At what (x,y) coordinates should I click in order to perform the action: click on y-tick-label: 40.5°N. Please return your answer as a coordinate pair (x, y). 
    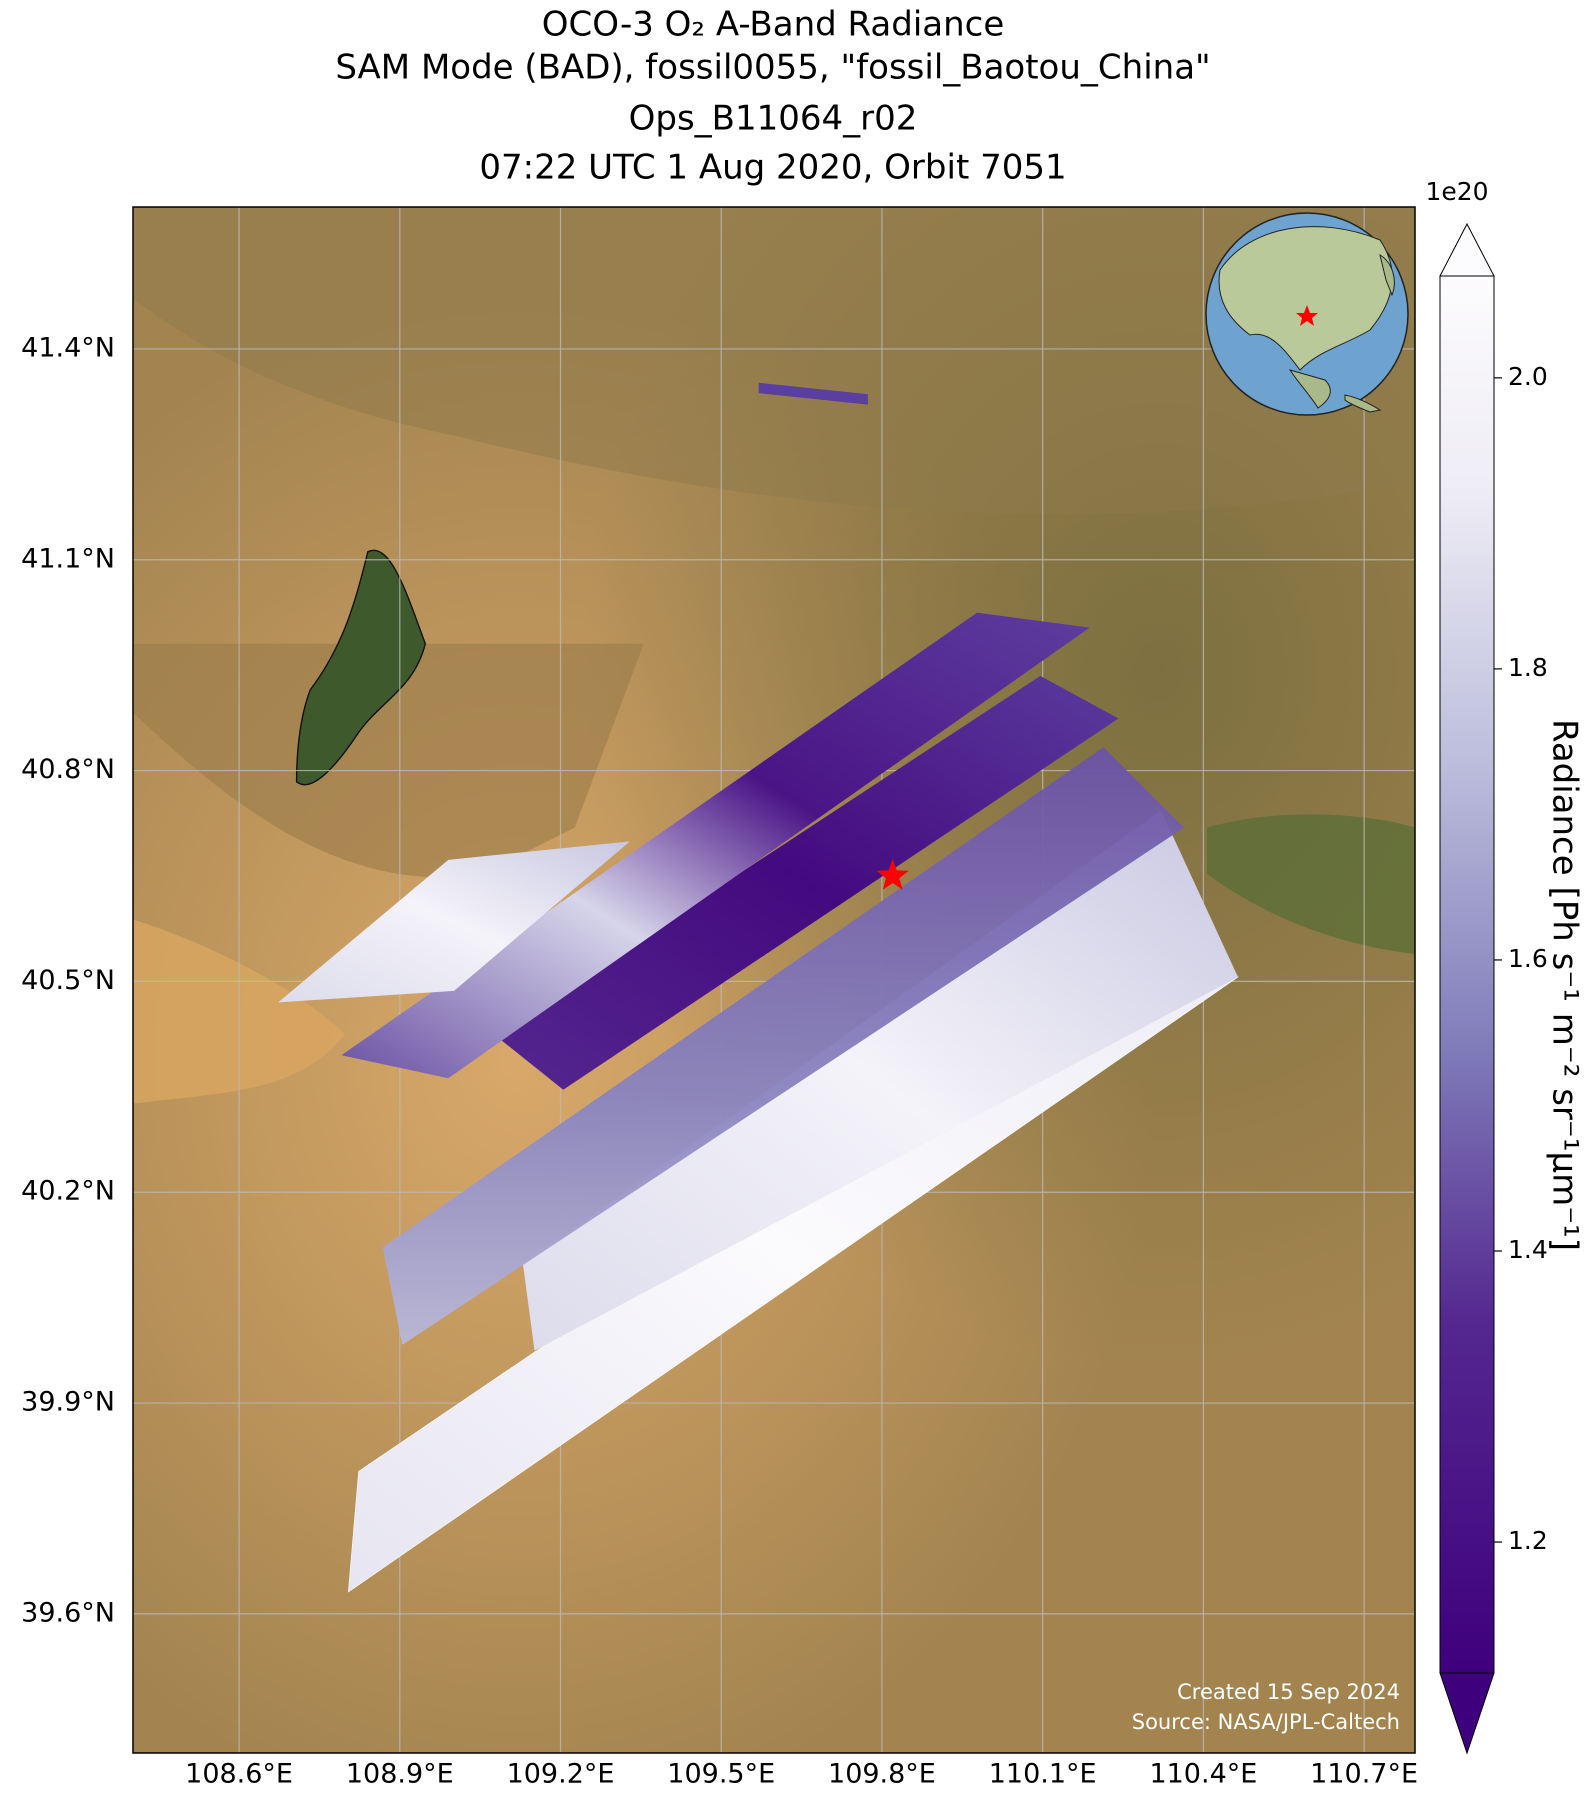
    Looking at the image, I should click on (68, 980).